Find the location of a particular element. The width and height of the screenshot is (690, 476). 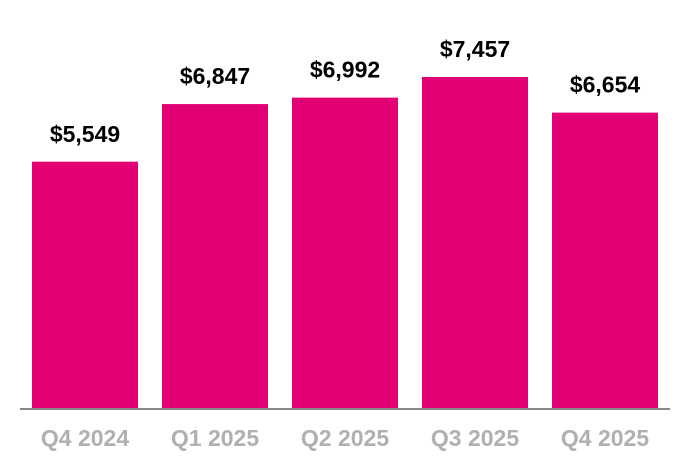

value-label: $6,654 is located at coordinates (605, 85).